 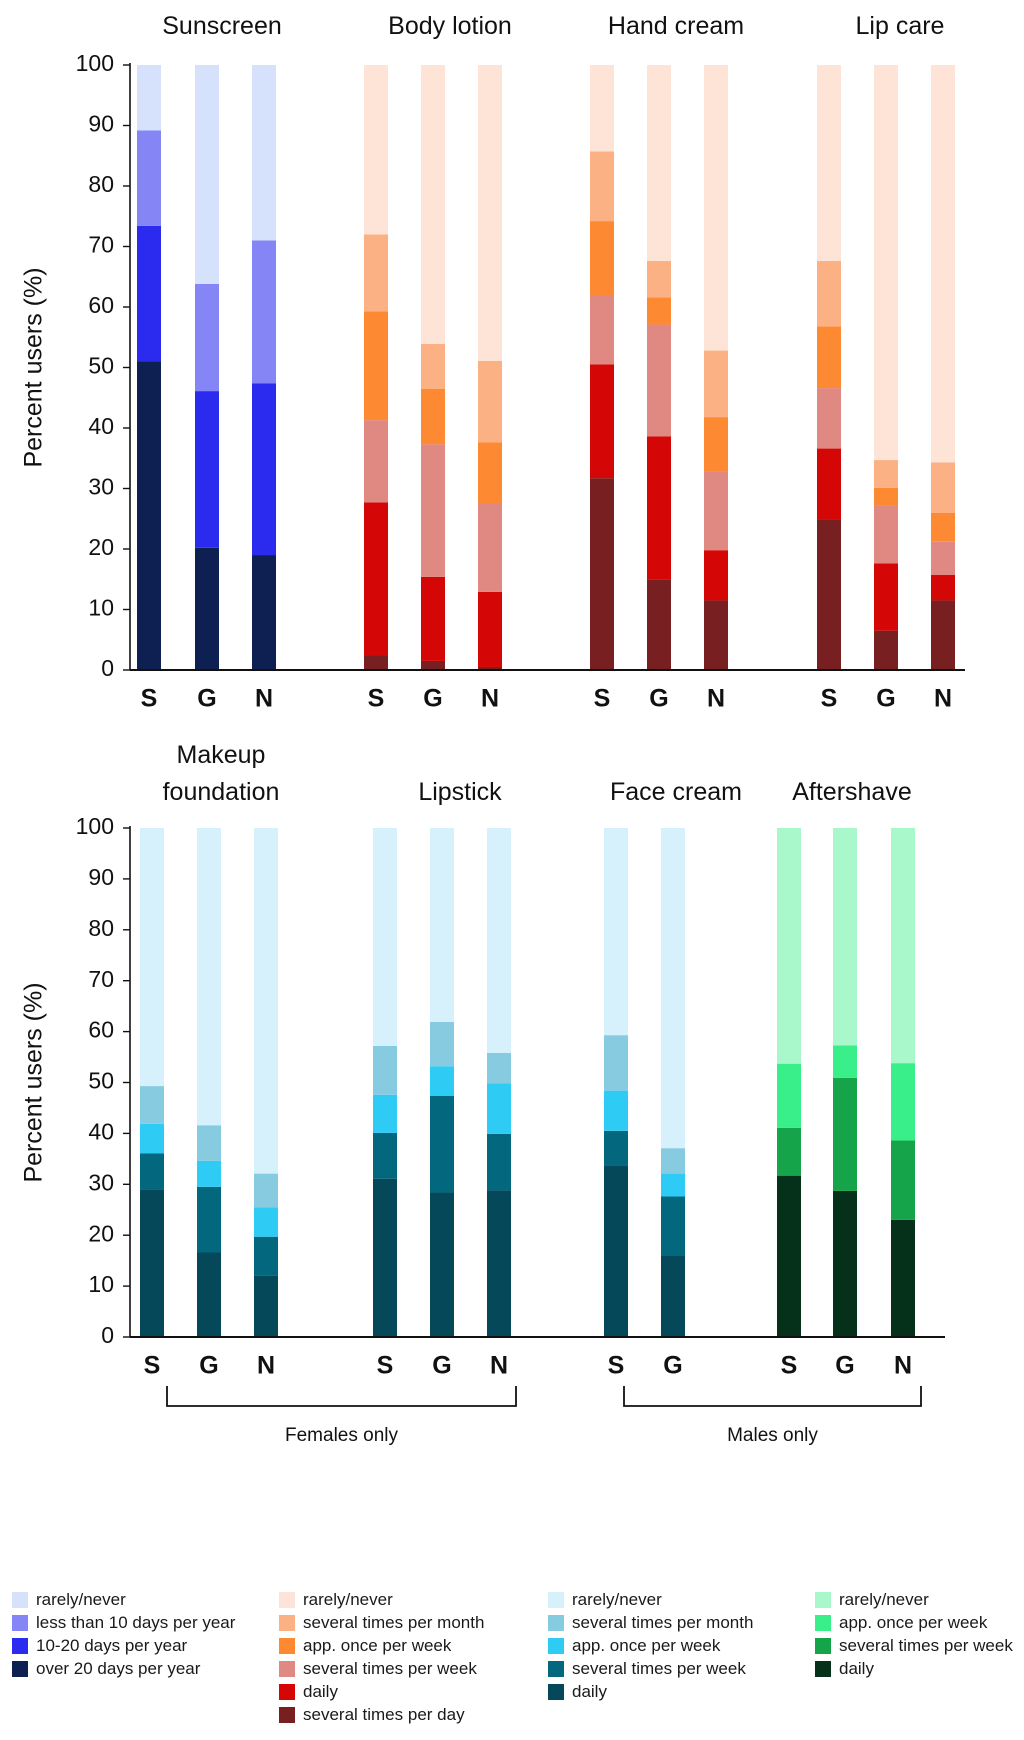 What do you see at coordinates (222, 26) in the screenshot?
I see `group-title: Sunscreen` at bounding box center [222, 26].